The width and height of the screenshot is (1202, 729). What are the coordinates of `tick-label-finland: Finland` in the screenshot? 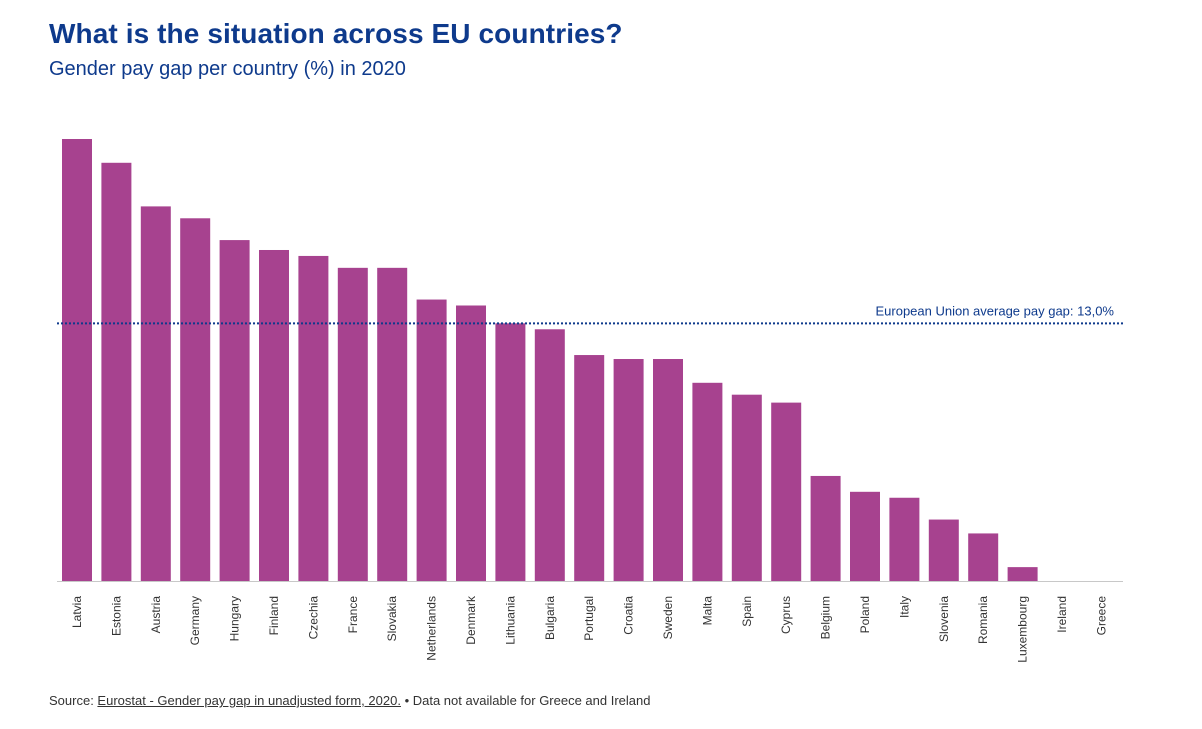 It's located at (274, 615).